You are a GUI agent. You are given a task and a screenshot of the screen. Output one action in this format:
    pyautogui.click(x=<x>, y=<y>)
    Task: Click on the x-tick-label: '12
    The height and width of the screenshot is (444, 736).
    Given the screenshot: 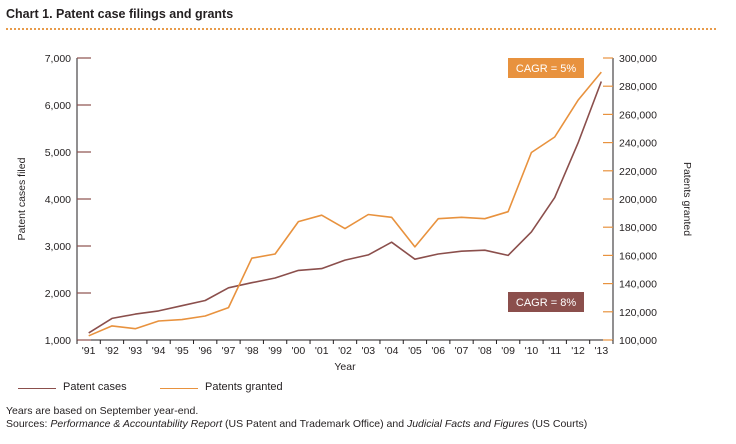 What is the action you would take?
    pyautogui.click(x=578, y=351)
    